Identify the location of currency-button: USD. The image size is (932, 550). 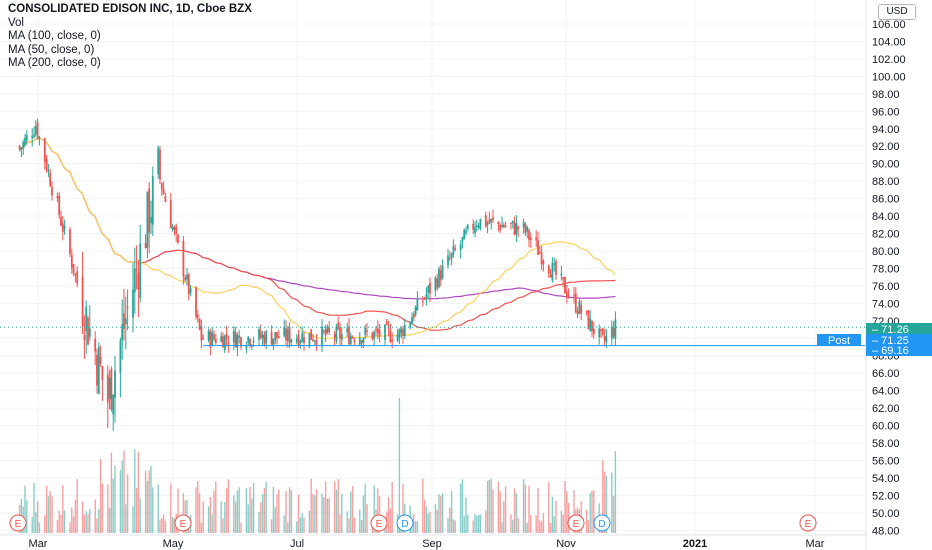
(897, 12).